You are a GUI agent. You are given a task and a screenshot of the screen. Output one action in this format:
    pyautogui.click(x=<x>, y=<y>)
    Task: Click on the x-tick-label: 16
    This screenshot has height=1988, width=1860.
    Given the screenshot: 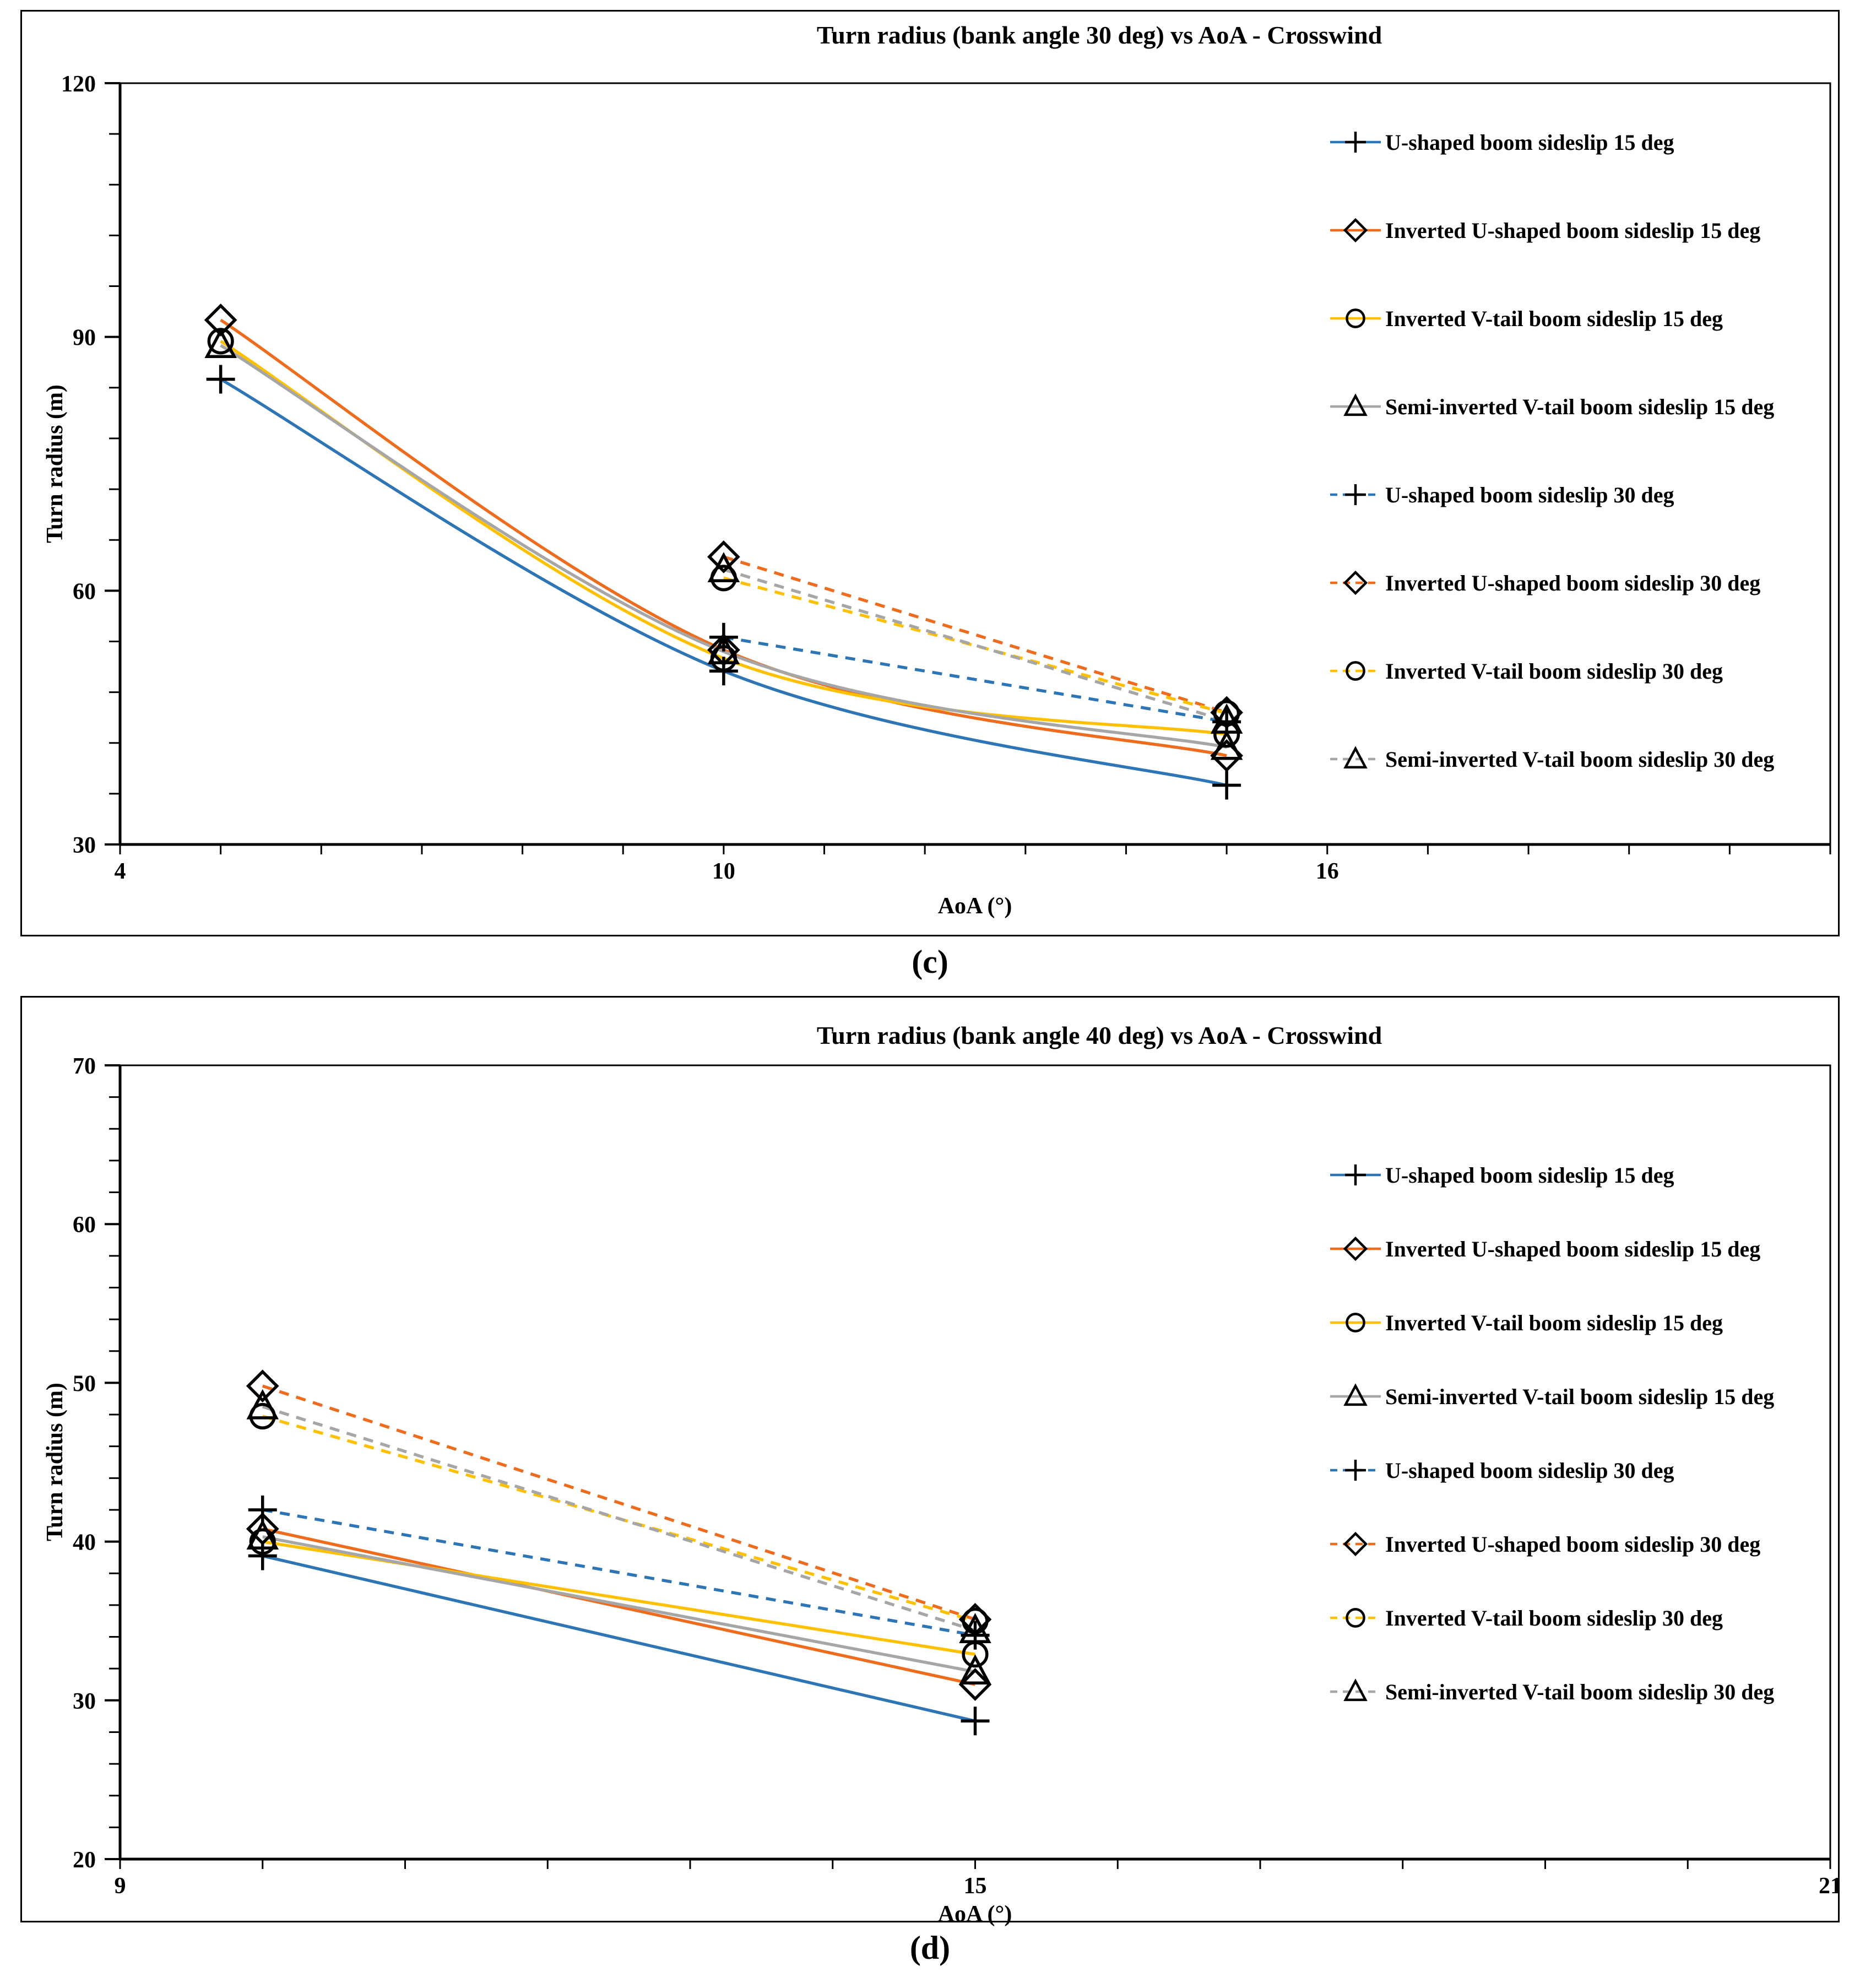 What is the action you would take?
    pyautogui.click(x=1328, y=872)
    